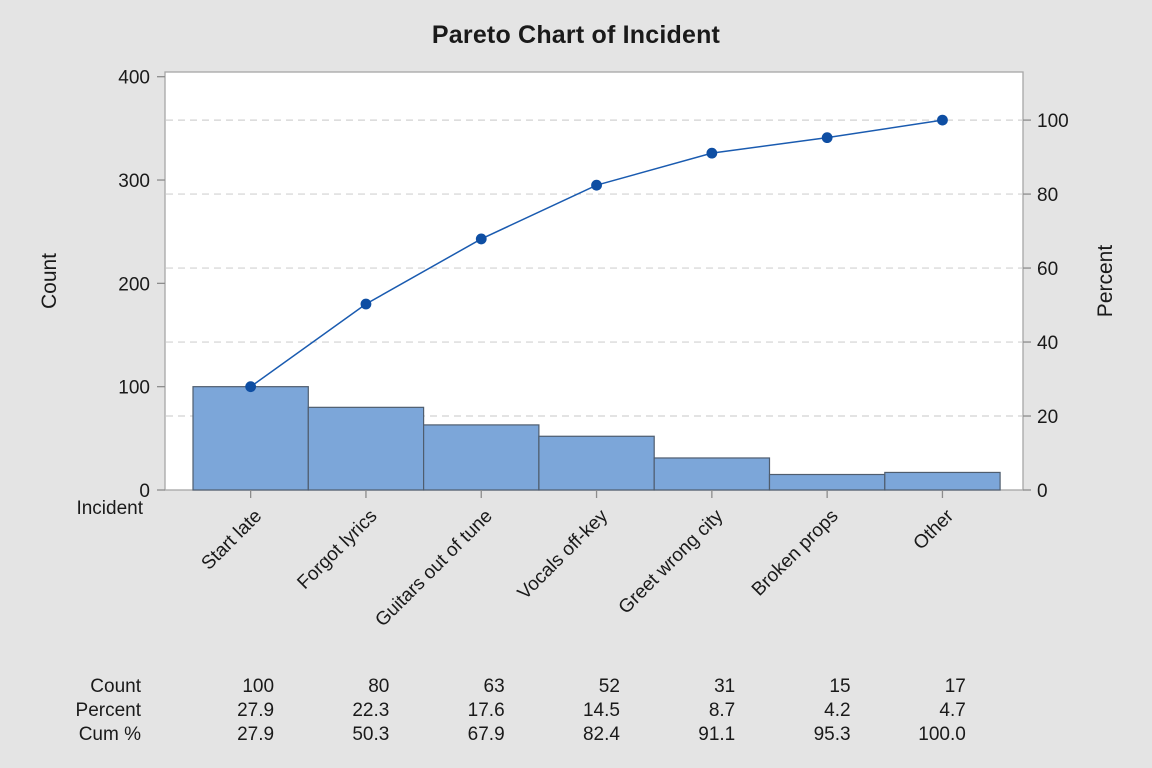 This screenshot has height=768, width=1152. Describe the element at coordinates (601, 734) in the screenshot. I see `table-cell-r2-c3: 82.4` at that location.